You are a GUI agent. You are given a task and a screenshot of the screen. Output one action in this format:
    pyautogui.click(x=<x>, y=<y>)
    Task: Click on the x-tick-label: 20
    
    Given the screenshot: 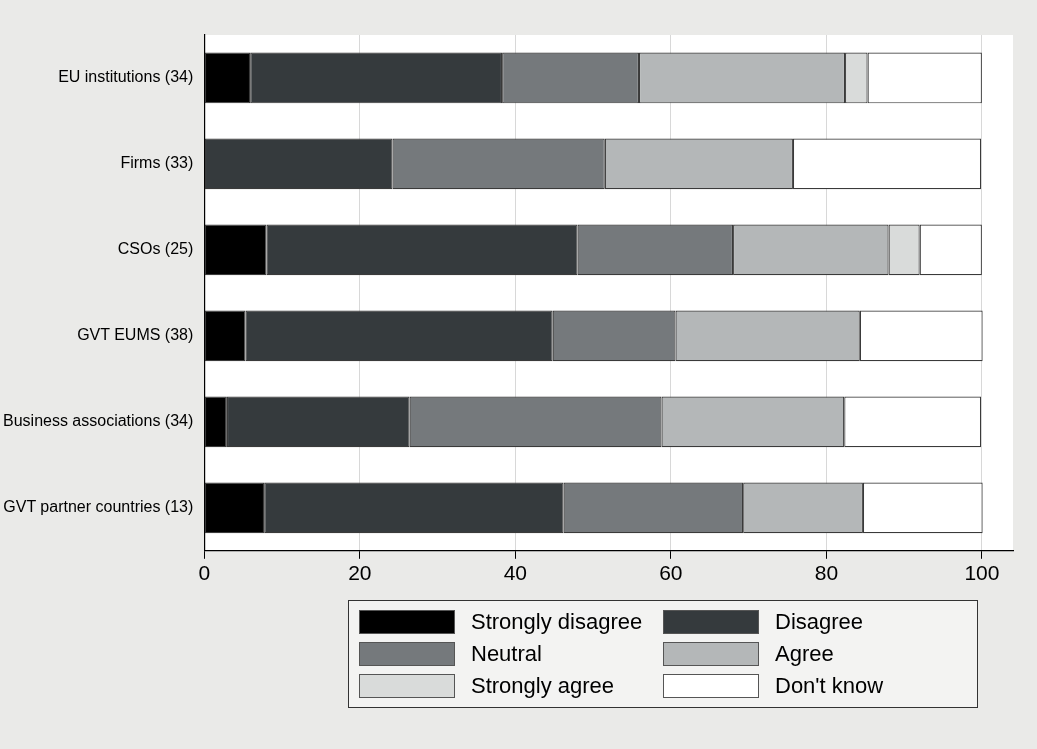 What is the action you would take?
    pyautogui.click(x=360, y=573)
    